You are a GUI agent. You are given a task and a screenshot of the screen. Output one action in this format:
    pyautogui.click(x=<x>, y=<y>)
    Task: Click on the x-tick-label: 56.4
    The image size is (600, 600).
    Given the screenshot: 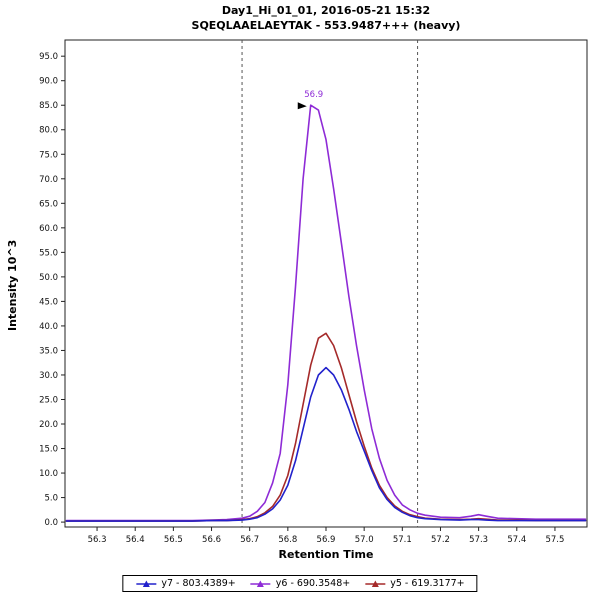 What is the action you would take?
    pyautogui.click(x=135, y=540)
    